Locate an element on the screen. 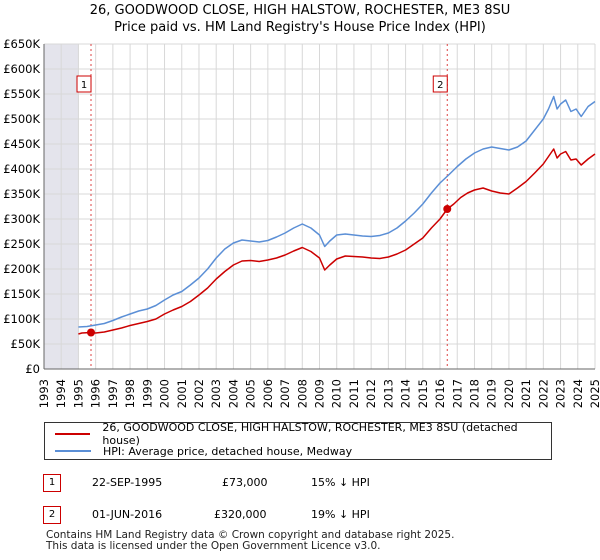 The image size is (600, 560). x-tick-label: 2020 is located at coordinates (509, 393).